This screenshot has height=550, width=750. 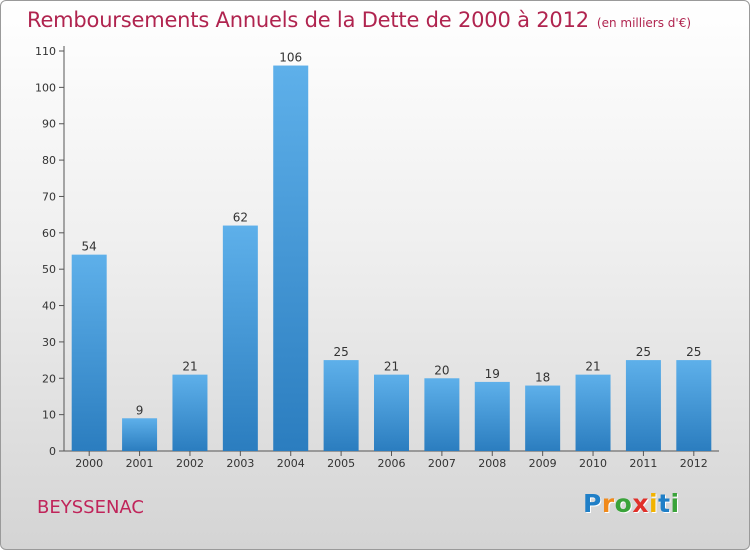 What do you see at coordinates (49, 160) in the screenshot?
I see `y-tick-label: 80` at bounding box center [49, 160].